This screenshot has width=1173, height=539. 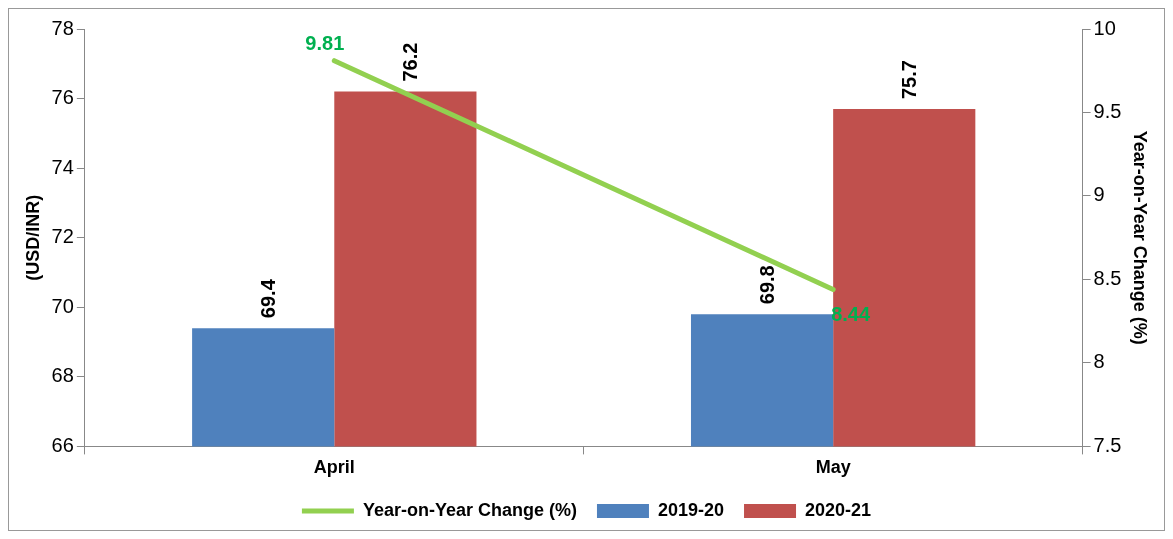 I want to click on y2-axis-title: Year-on-Year Change (%), so click(x=1140, y=237).